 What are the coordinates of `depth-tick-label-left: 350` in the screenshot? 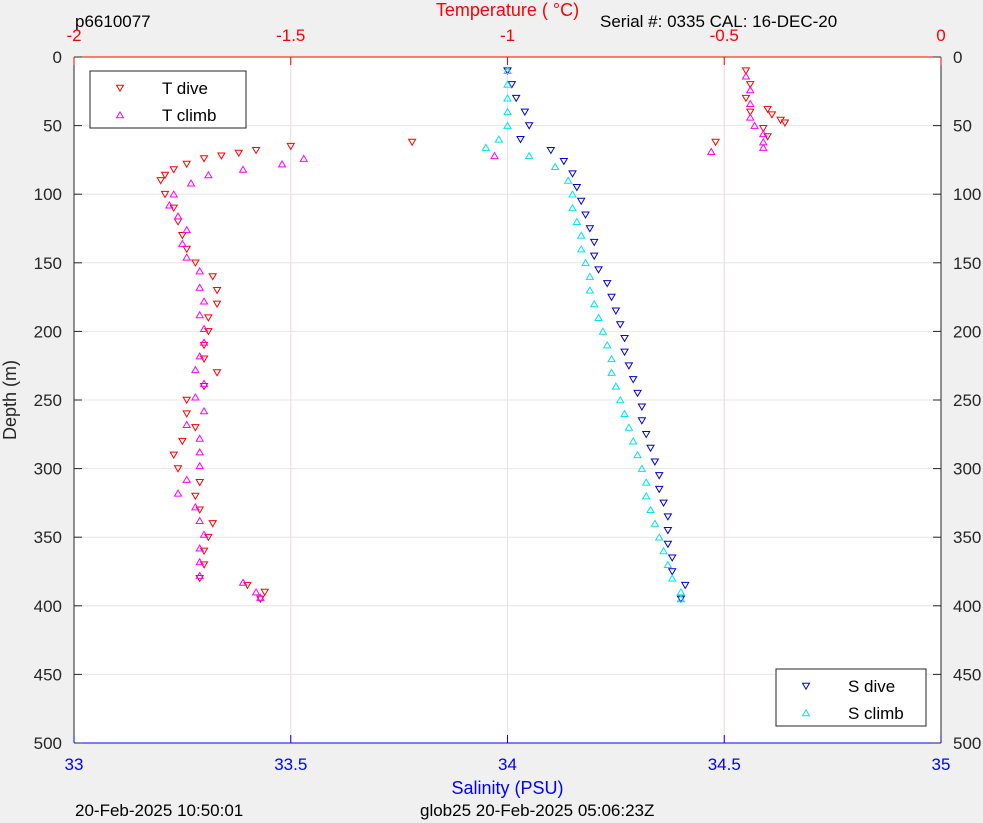 It's located at (48, 537).